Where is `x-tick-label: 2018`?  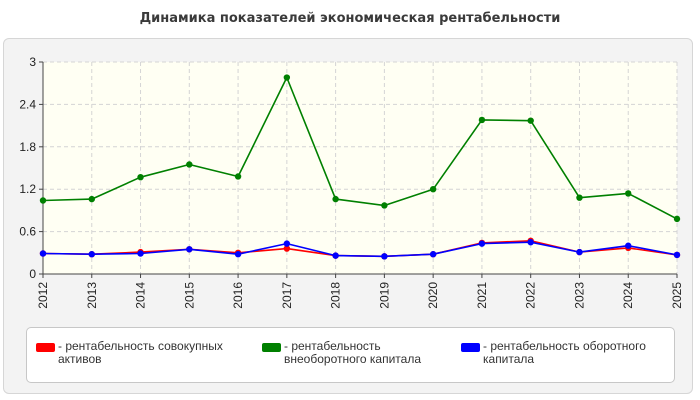
x-tick-label: 2018 is located at coordinates (336, 295).